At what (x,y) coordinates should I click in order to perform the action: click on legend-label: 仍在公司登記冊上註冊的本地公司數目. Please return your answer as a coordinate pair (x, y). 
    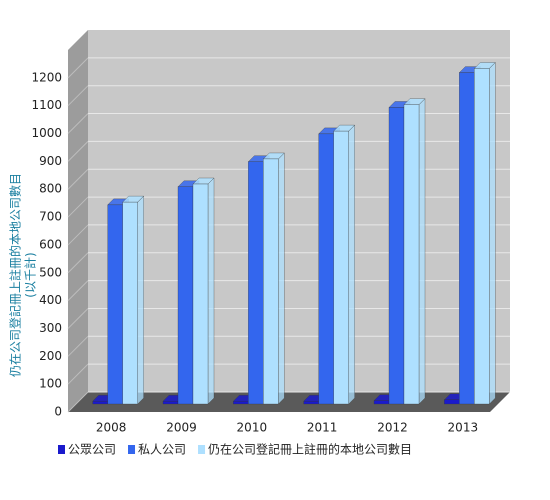
    Looking at the image, I should click on (310, 449).